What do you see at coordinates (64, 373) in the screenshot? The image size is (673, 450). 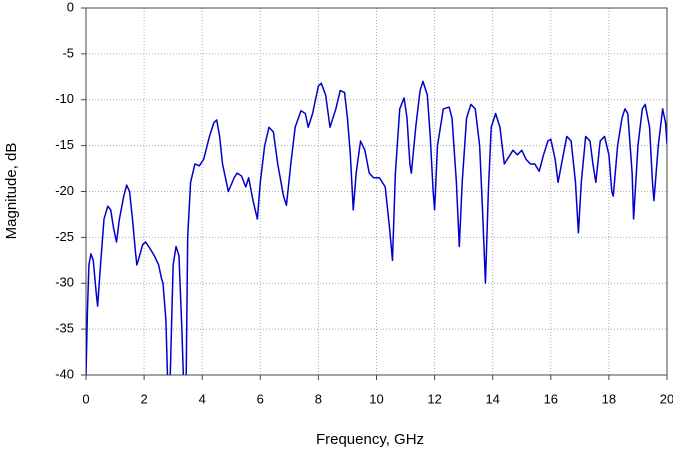 I see `y-tick-label: -40` at bounding box center [64, 373].